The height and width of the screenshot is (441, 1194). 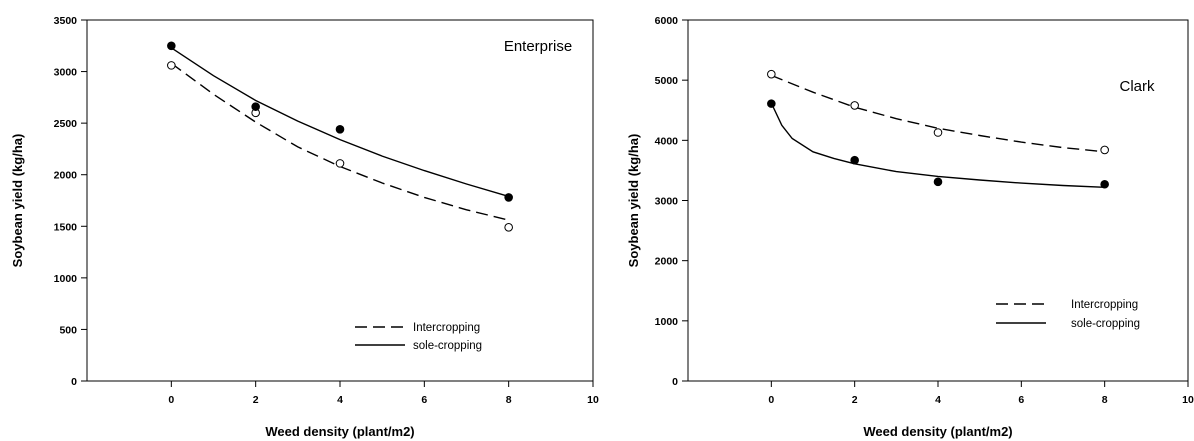 I want to click on y-tick-label: 4000, so click(x=667, y=141).